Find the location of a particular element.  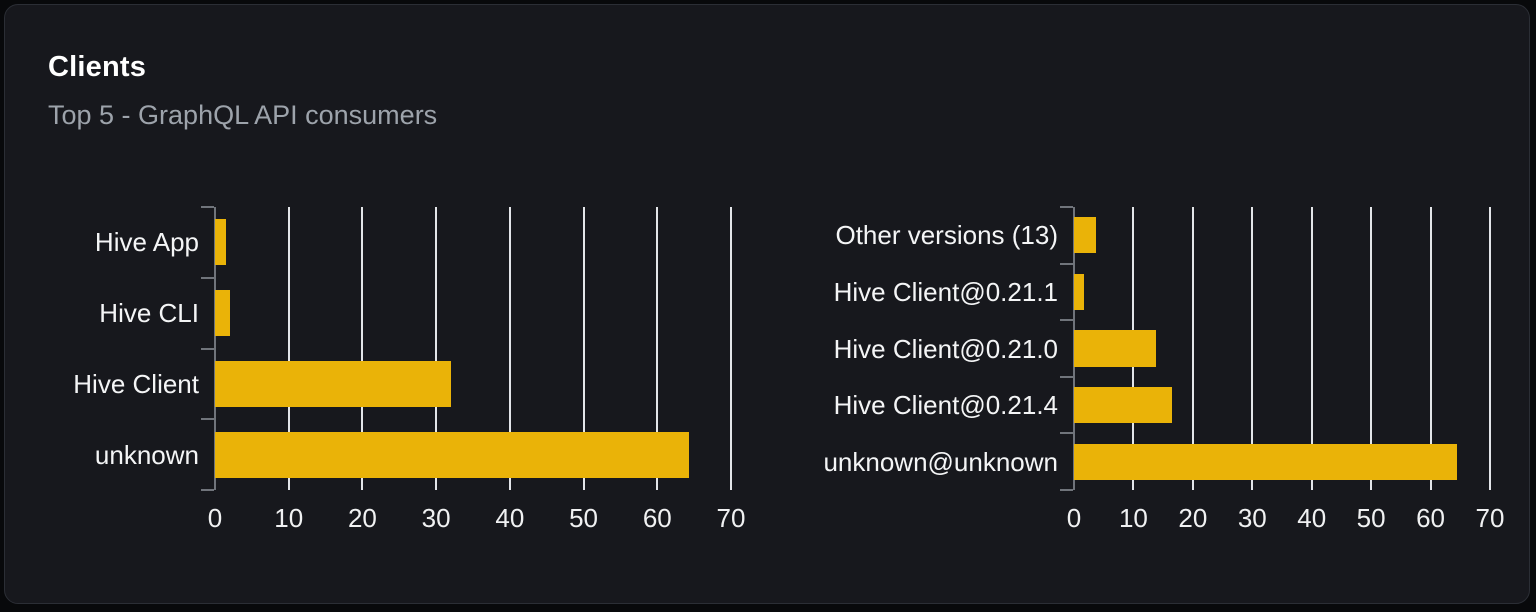

category-label-hive-app: Hive App is located at coordinates (146, 242).